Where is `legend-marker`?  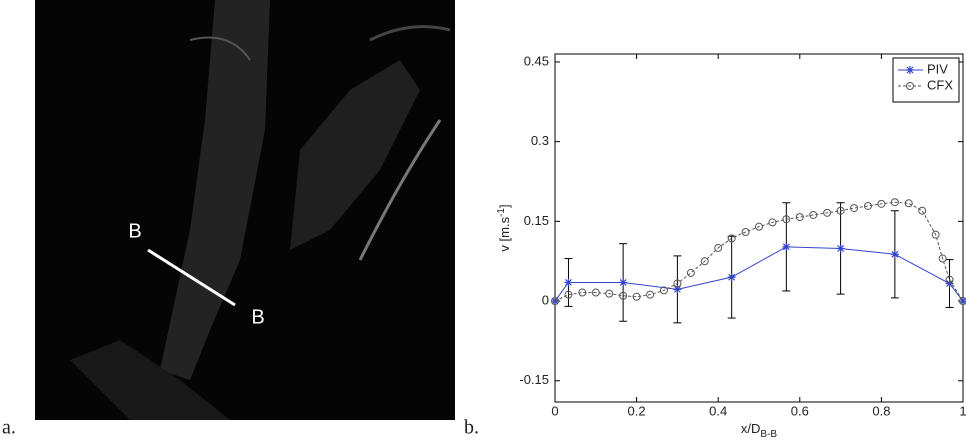 legend-marker is located at coordinates (910, 70).